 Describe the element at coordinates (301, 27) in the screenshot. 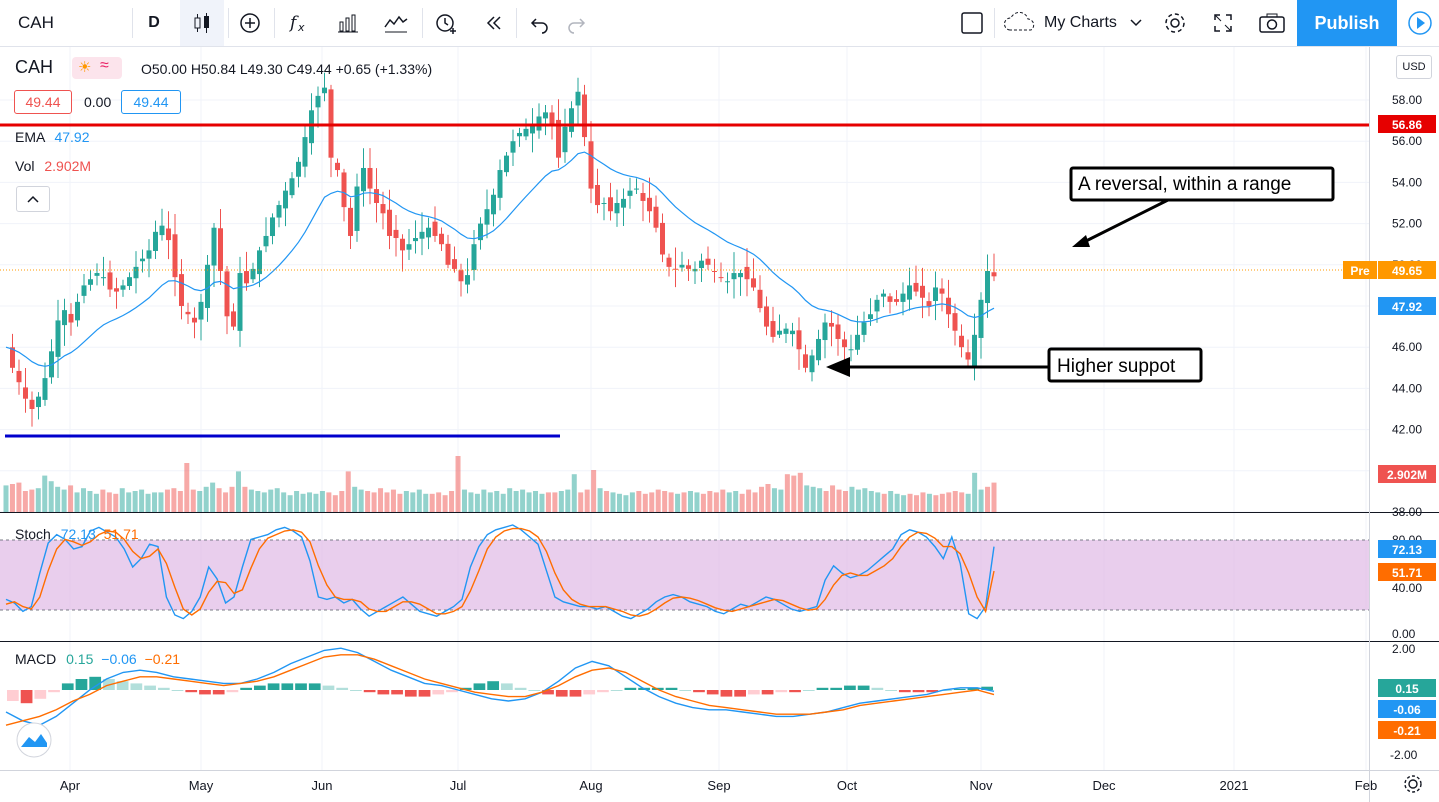

I see `svg-text: x` at that location.